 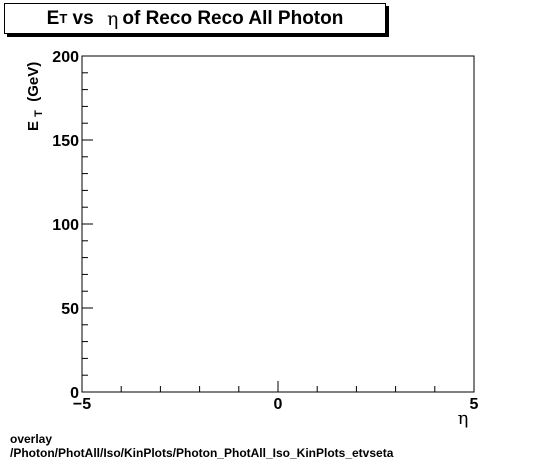 I want to click on y-tick-label: 150, so click(x=65, y=141).